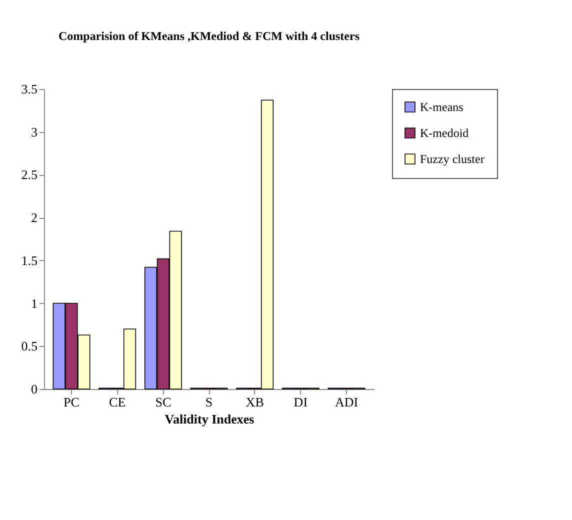 Image resolution: width=572 pixels, height=520 pixels. What do you see at coordinates (209, 419) in the screenshot?
I see `x-axis-title: Validity Indexes` at bounding box center [209, 419].